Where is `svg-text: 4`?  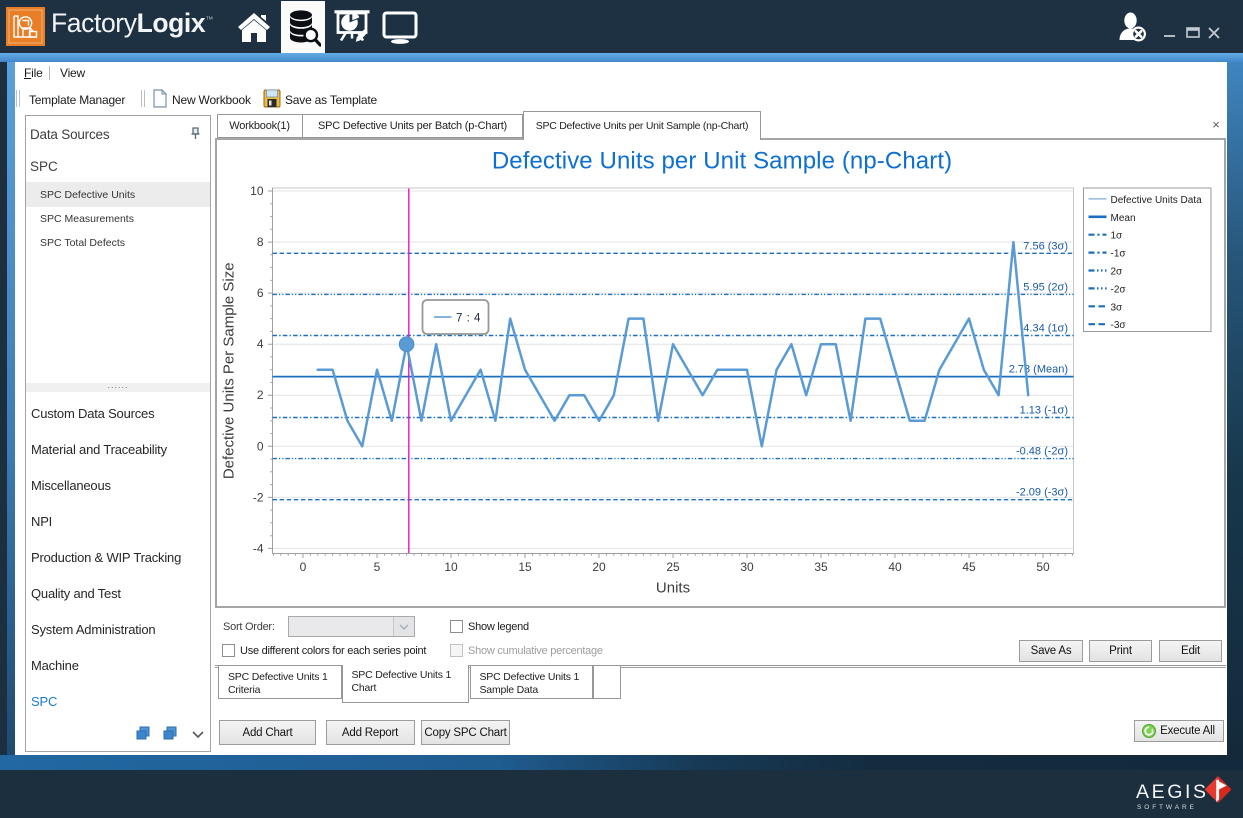 svg-text: 4 is located at coordinates (260, 344).